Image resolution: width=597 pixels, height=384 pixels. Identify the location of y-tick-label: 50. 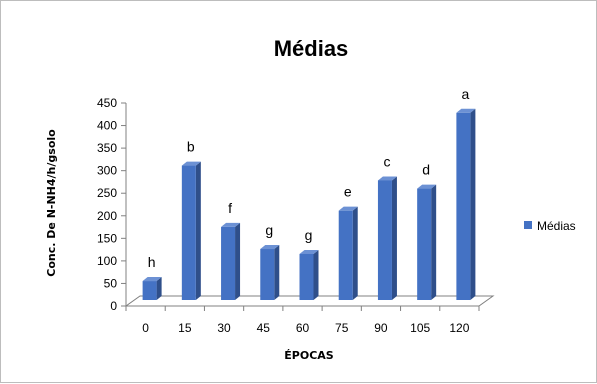
(111, 283).